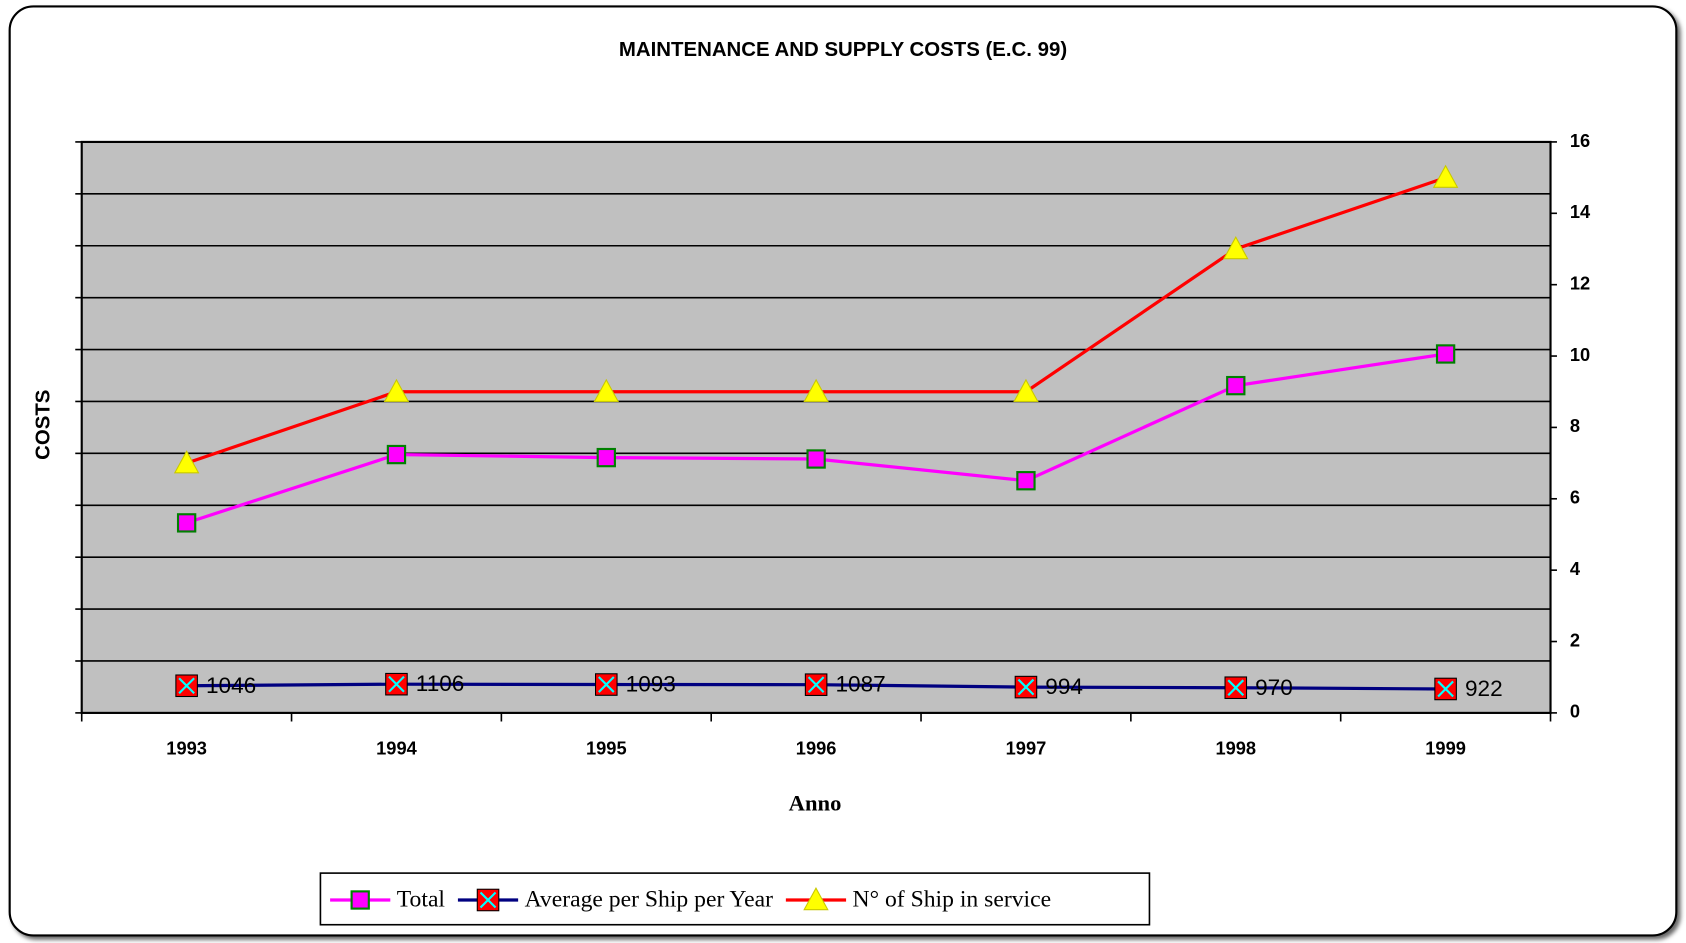 This screenshot has width=1686, height=943. Describe the element at coordinates (1274, 687) in the screenshot. I see `data-label: 970` at that location.